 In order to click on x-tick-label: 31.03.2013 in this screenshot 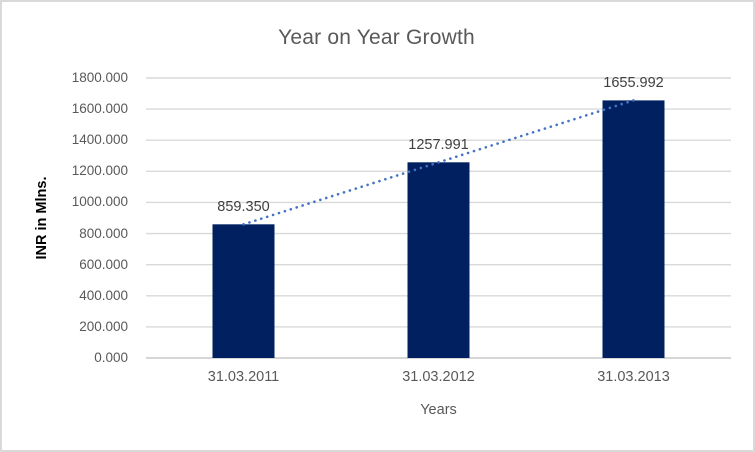, I will do `click(633, 377)`.